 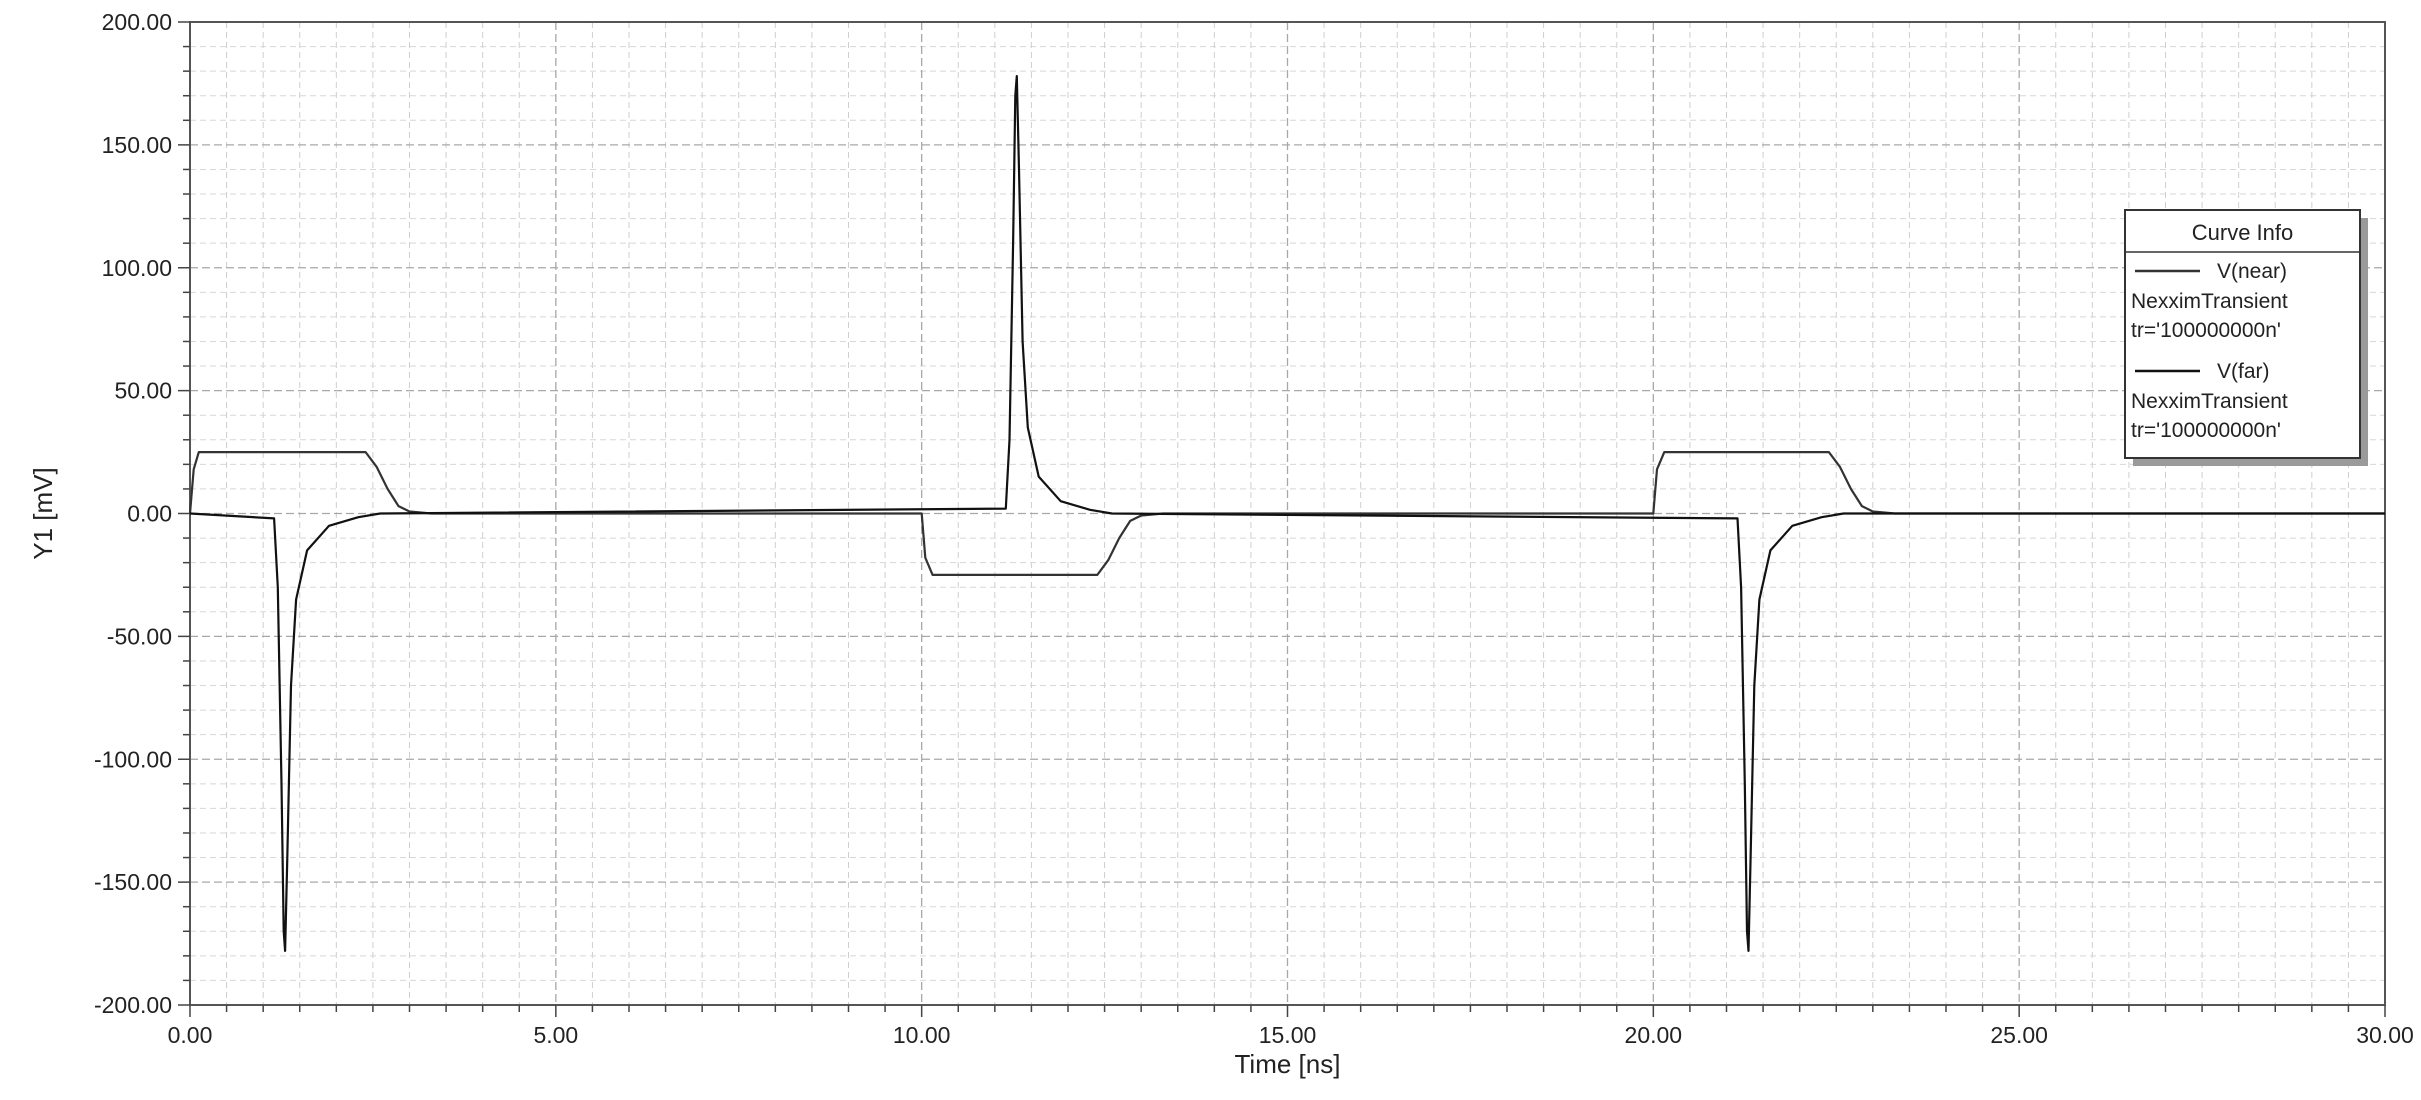 I want to click on y-tick-label: -50.00, so click(x=139, y=636).